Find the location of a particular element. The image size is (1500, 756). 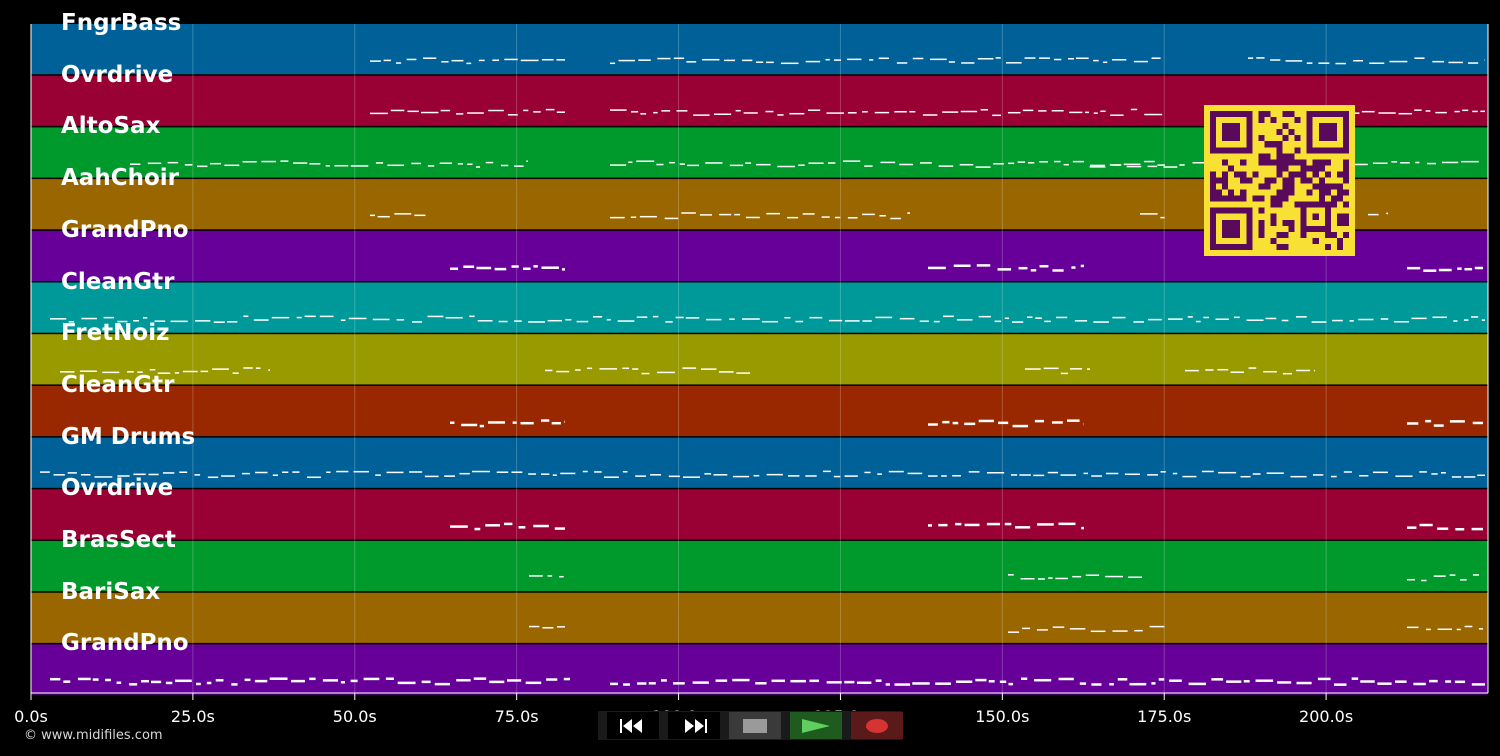

transport-bar is located at coordinates (750, 725).